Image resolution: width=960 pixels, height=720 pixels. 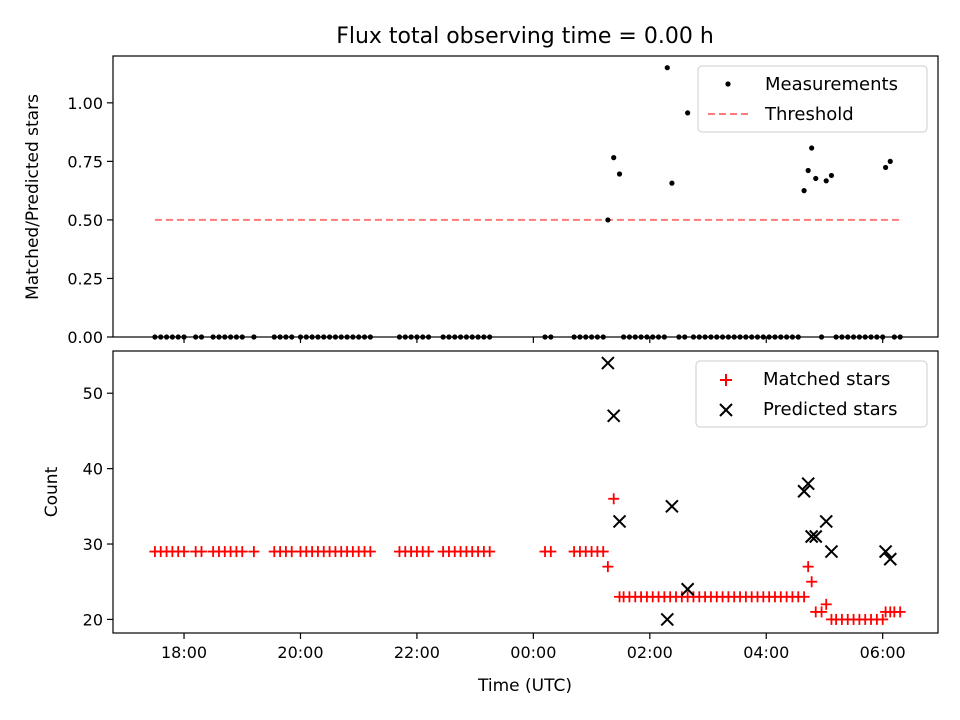 I want to click on y-tick-label: 30, so click(x=93, y=544).